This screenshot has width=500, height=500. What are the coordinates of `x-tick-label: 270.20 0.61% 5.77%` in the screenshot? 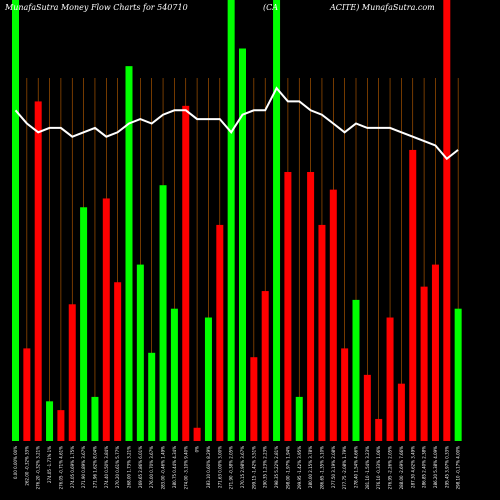 It's located at (117, 467).